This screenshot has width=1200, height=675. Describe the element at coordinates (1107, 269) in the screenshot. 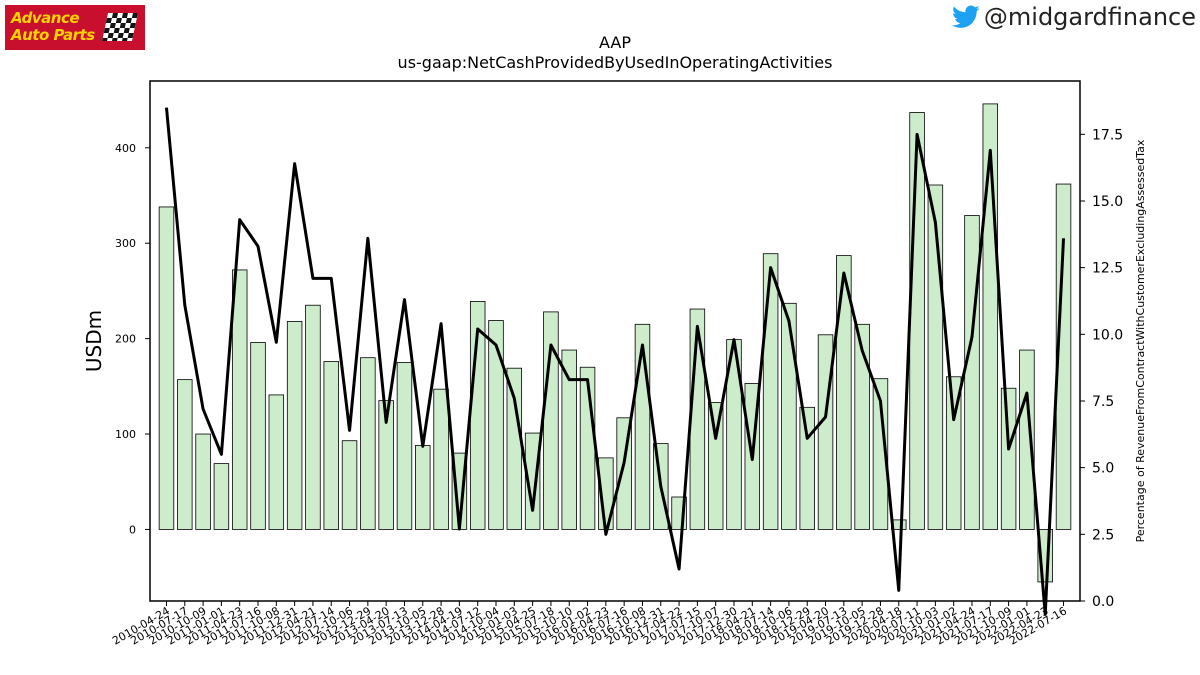

I see `y2-tick-label: 12.5` at that location.